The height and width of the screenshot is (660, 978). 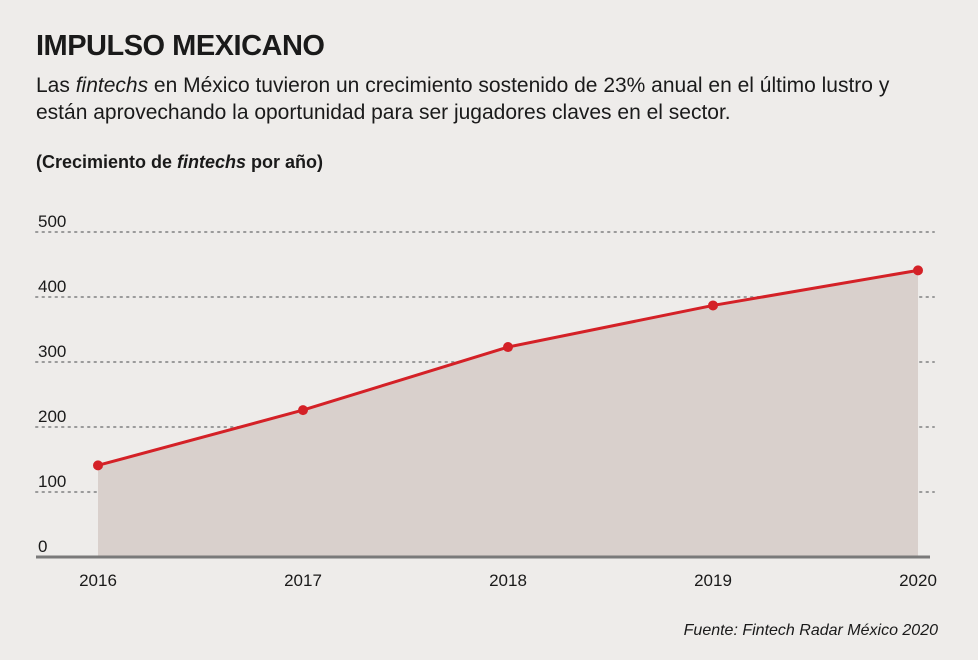 What do you see at coordinates (303, 410) in the screenshot?
I see `data-point-2017` at bounding box center [303, 410].